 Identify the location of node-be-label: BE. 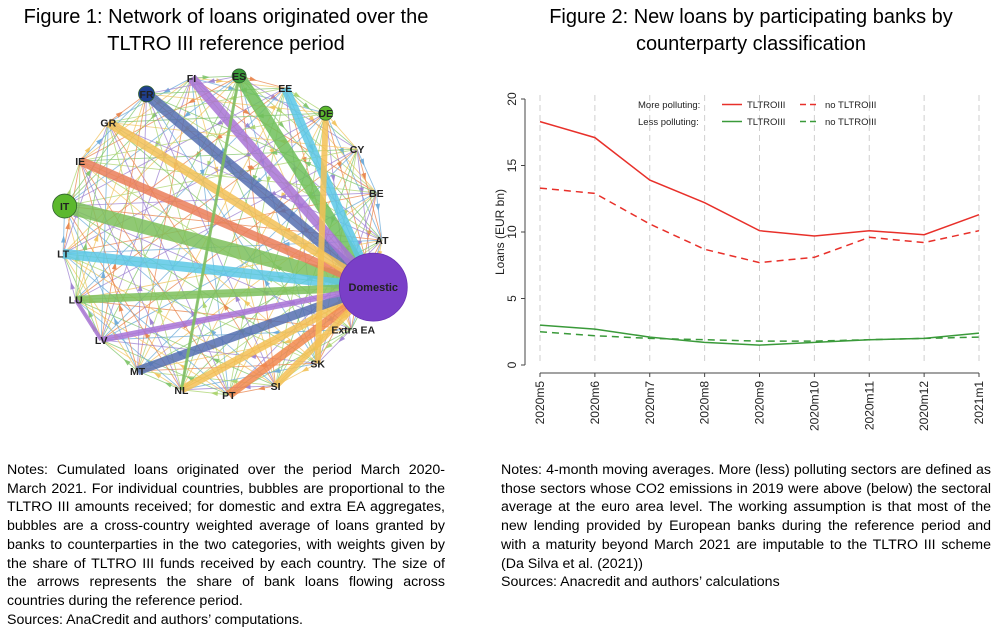
(376, 194).